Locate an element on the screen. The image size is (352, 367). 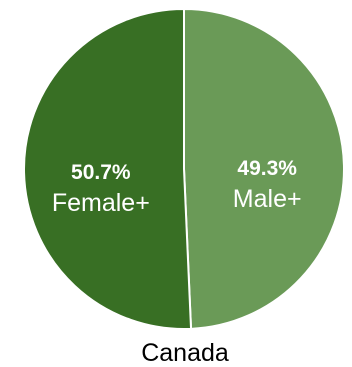
pie-labels: 49.3% Male+ 50.7% Female+ is located at coordinates (177, 187).